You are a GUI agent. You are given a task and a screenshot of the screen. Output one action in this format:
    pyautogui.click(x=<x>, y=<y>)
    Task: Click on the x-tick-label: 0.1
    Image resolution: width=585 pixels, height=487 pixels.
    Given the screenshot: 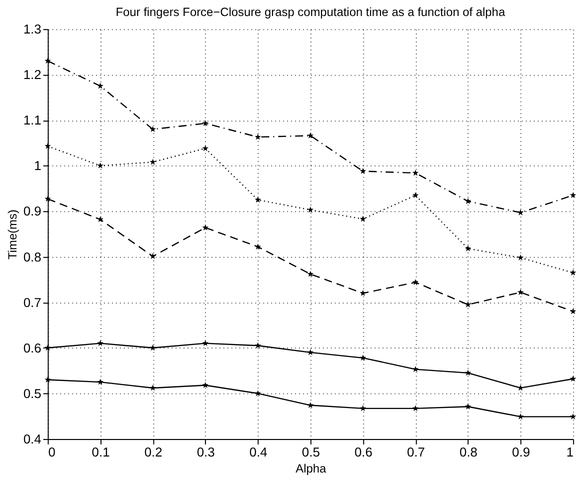 What is the action you would take?
    pyautogui.click(x=101, y=452)
    